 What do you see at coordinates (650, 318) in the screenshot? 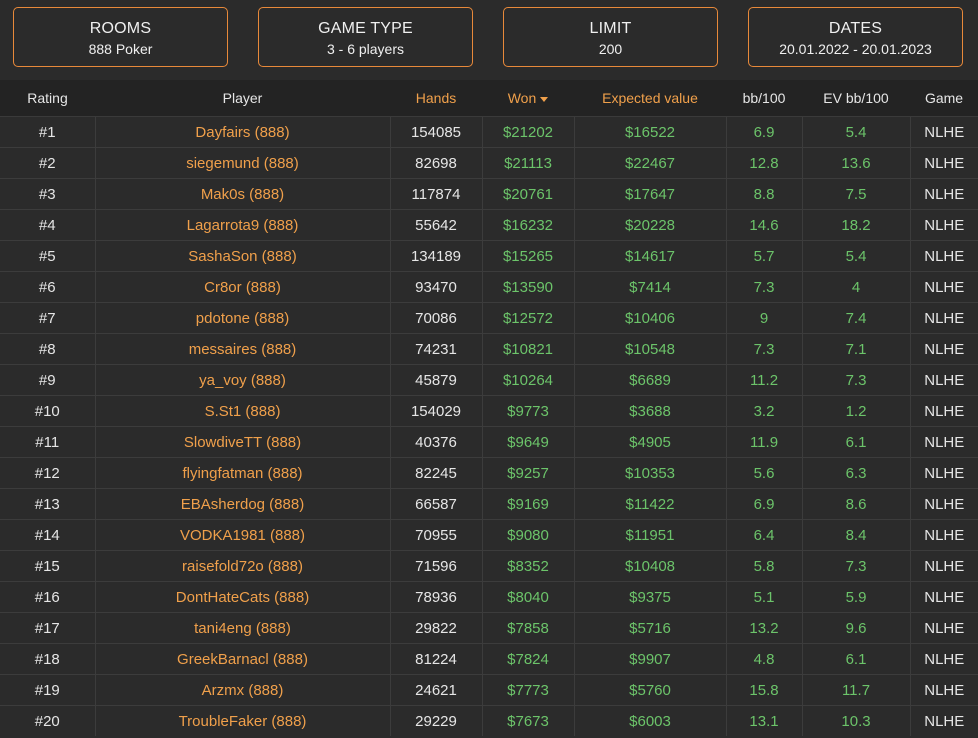
I see `ev-cell: $10406` at bounding box center [650, 318].